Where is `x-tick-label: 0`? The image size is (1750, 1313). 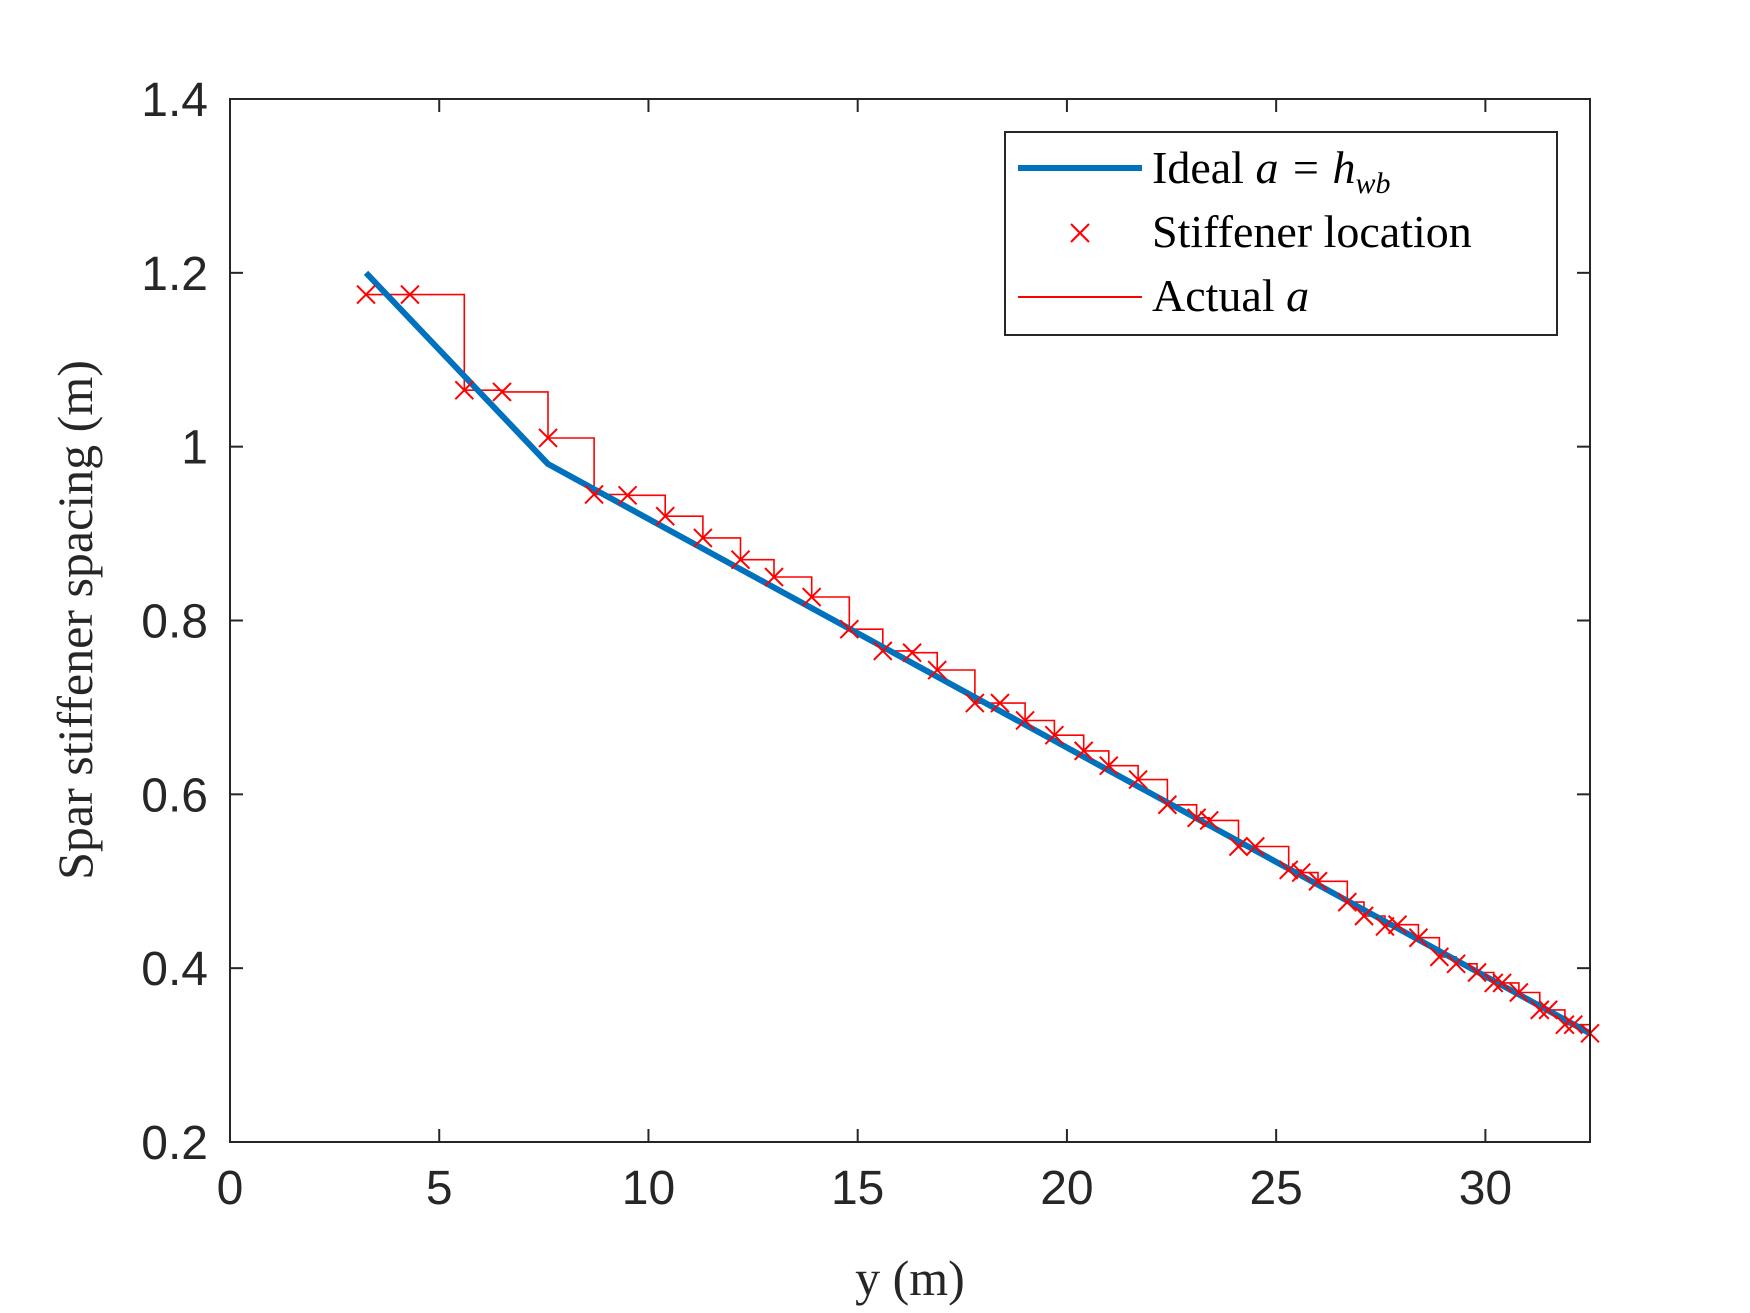
x-tick-label: 0 is located at coordinates (230, 1188).